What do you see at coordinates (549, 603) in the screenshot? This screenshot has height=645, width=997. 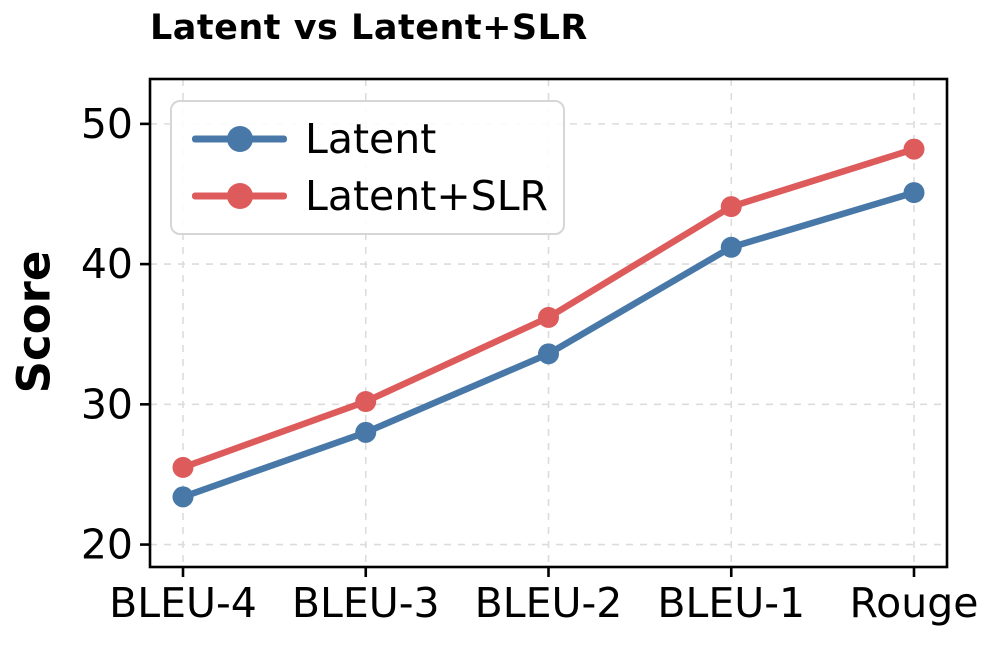 I see `x-tick-label: BLEU-2` at bounding box center [549, 603].